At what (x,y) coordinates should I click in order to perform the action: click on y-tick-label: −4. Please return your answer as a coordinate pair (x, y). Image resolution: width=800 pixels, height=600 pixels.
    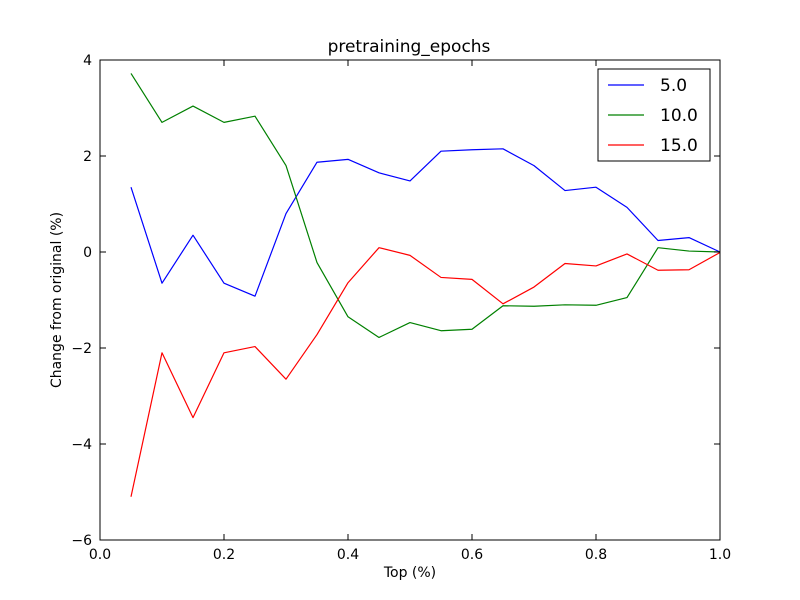
    Looking at the image, I should click on (81, 445).